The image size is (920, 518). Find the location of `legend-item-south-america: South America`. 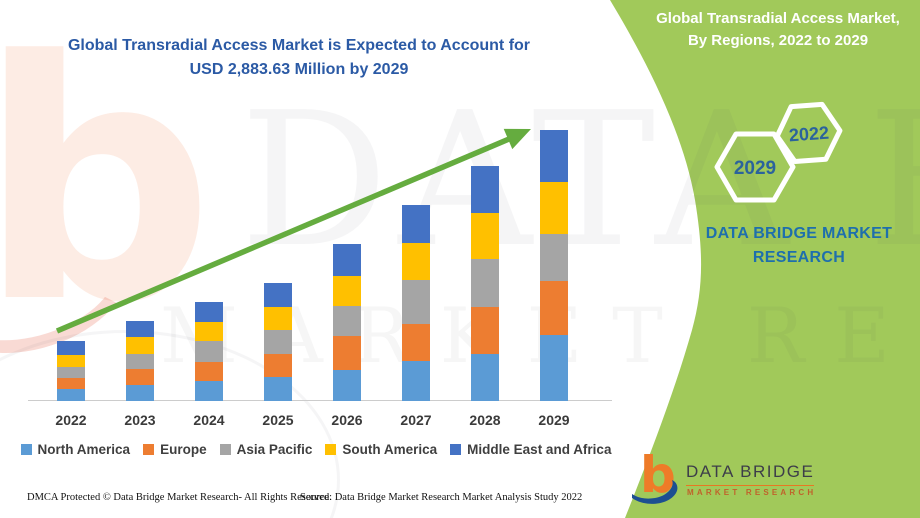

legend-item-south-america: South America is located at coordinates (381, 449).